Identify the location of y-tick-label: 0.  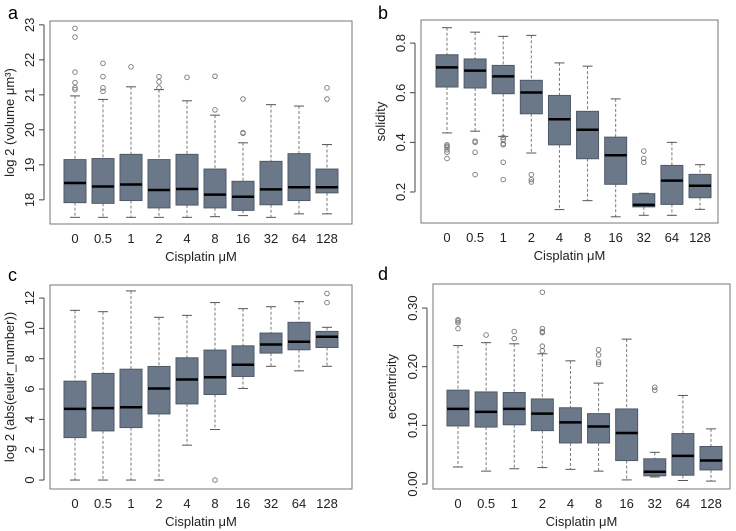
(29, 479).